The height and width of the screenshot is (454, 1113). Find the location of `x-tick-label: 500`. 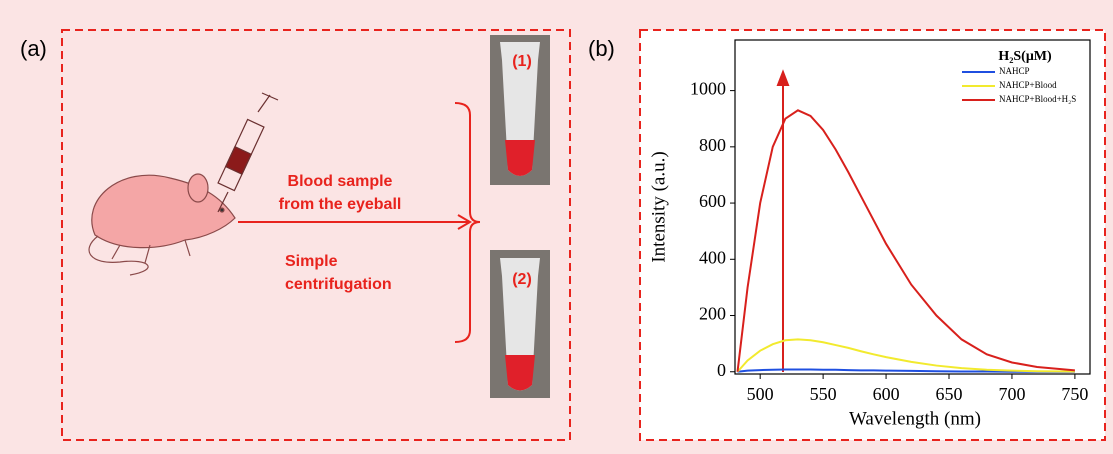

x-tick-label: 500 is located at coordinates (760, 394).